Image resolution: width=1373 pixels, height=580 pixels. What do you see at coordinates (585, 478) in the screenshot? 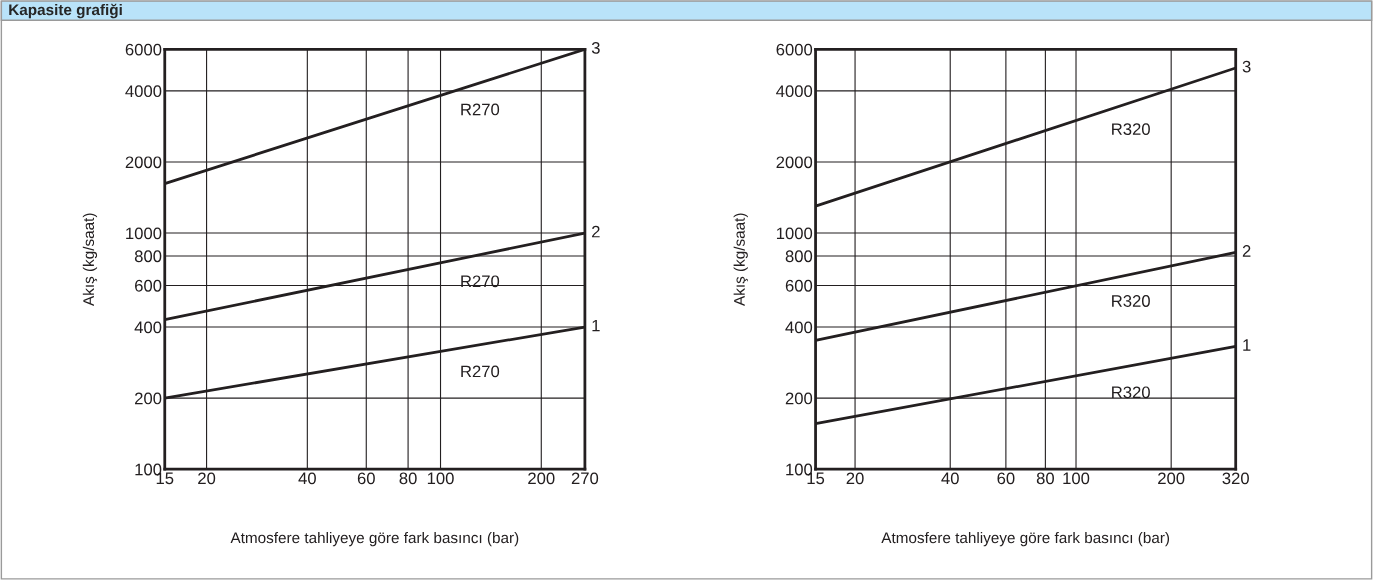
I see `x-tick-label: 270` at bounding box center [585, 478].